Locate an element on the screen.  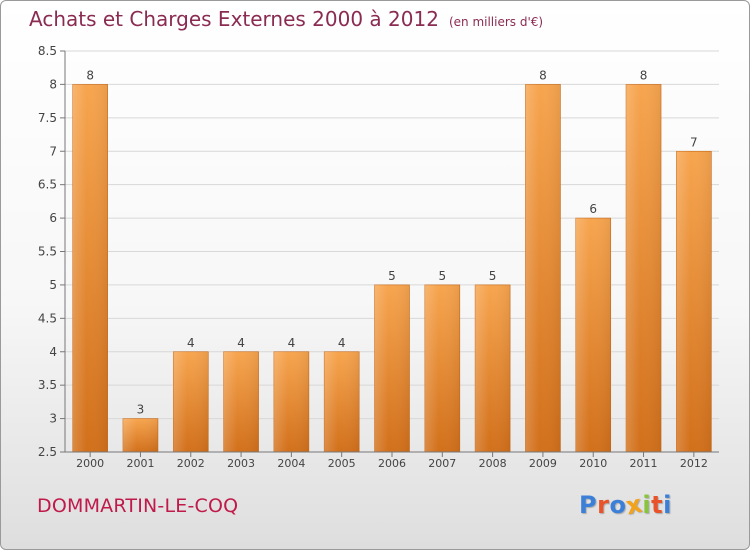
x-tick-label: 2009 is located at coordinates (543, 463).